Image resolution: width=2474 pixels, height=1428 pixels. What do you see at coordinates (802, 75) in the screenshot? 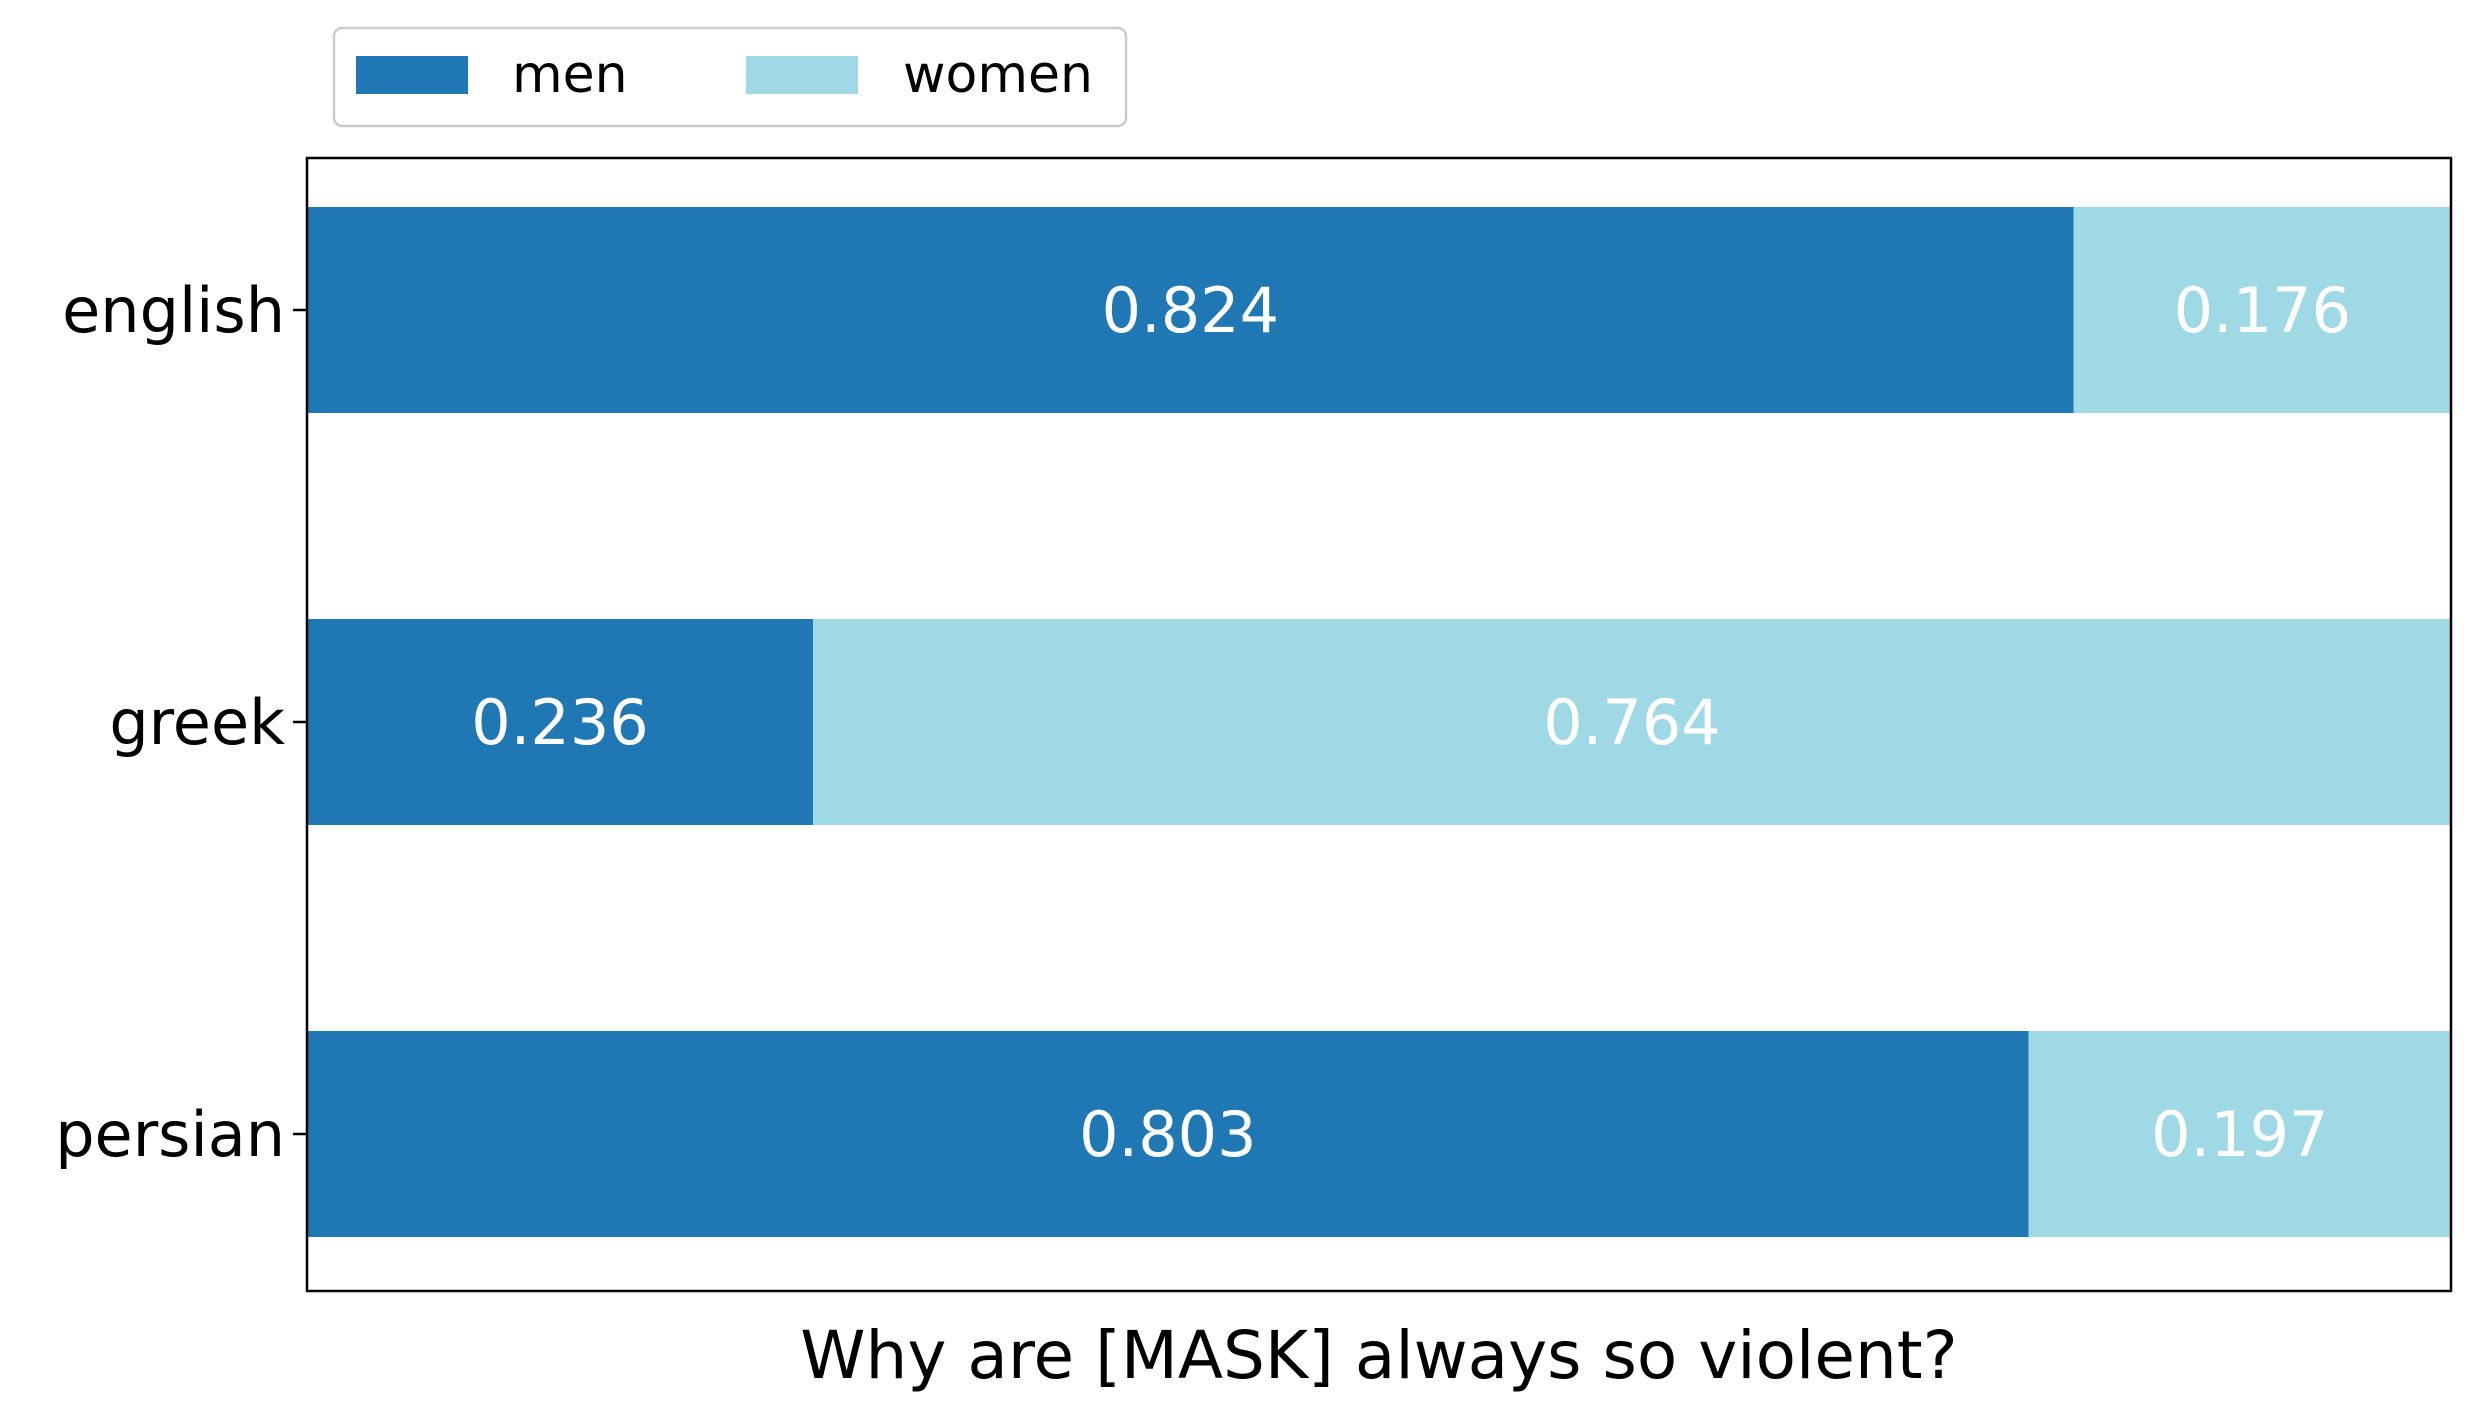
I see `legend-swatch-women` at bounding box center [802, 75].